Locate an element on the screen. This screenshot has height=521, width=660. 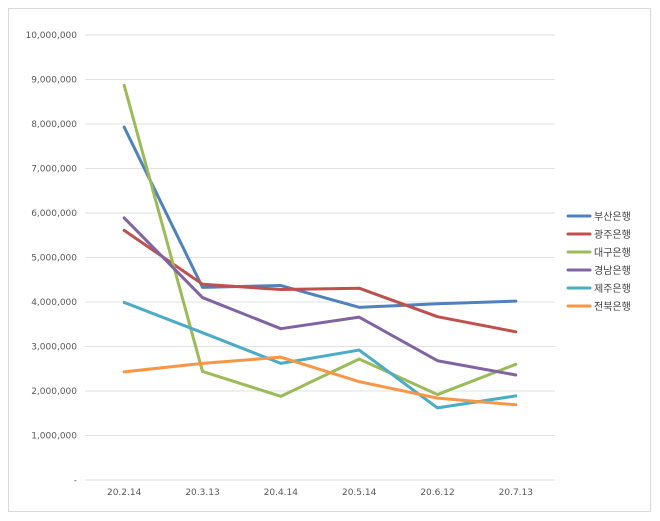
y-tick-label: 3,000,000 is located at coordinates (54, 348).